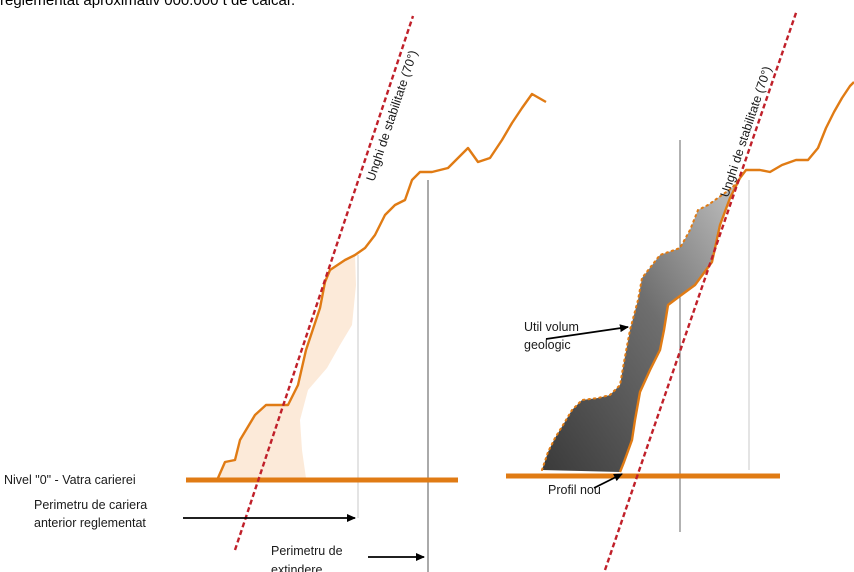  Describe the element at coordinates (547, 345) in the screenshot. I see `volume-label-line2: geologic` at that location.